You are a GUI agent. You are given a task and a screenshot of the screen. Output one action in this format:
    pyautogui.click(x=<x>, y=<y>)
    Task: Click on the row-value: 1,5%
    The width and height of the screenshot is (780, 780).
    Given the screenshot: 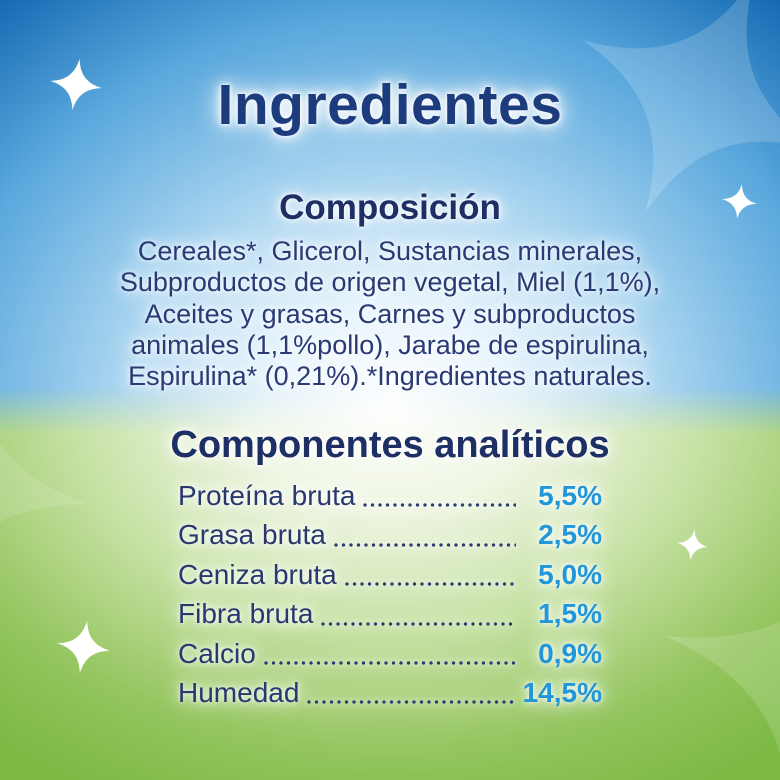 What is the action you would take?
    pyautogui.click(x=570, y=614)
    